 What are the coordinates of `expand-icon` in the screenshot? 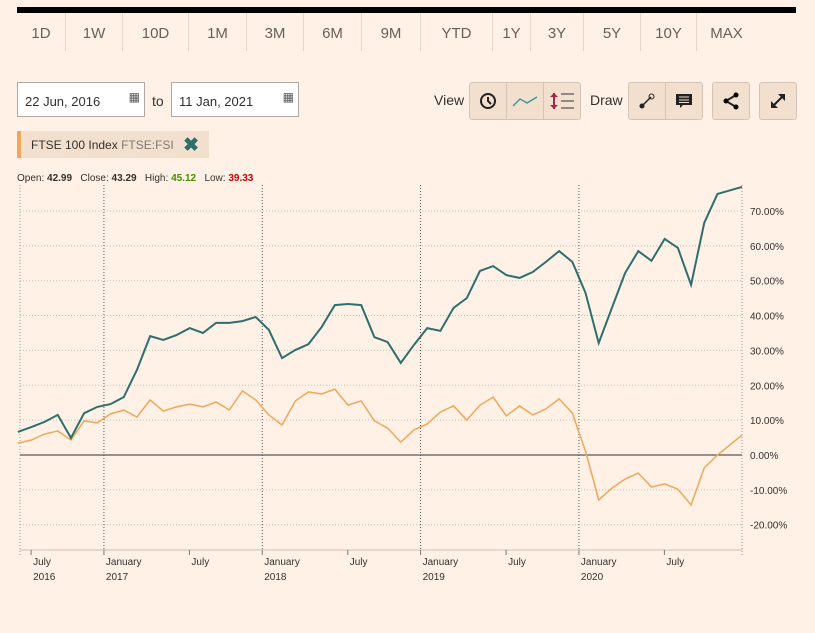 It's located at (778, 101).